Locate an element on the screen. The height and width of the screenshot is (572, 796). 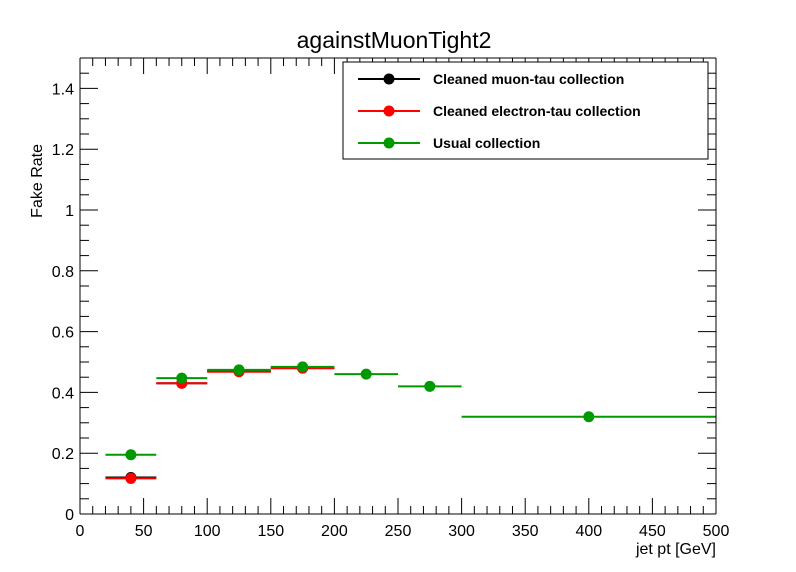
y-tick-label-1: 0.2 is located at coordinates (63, 454).